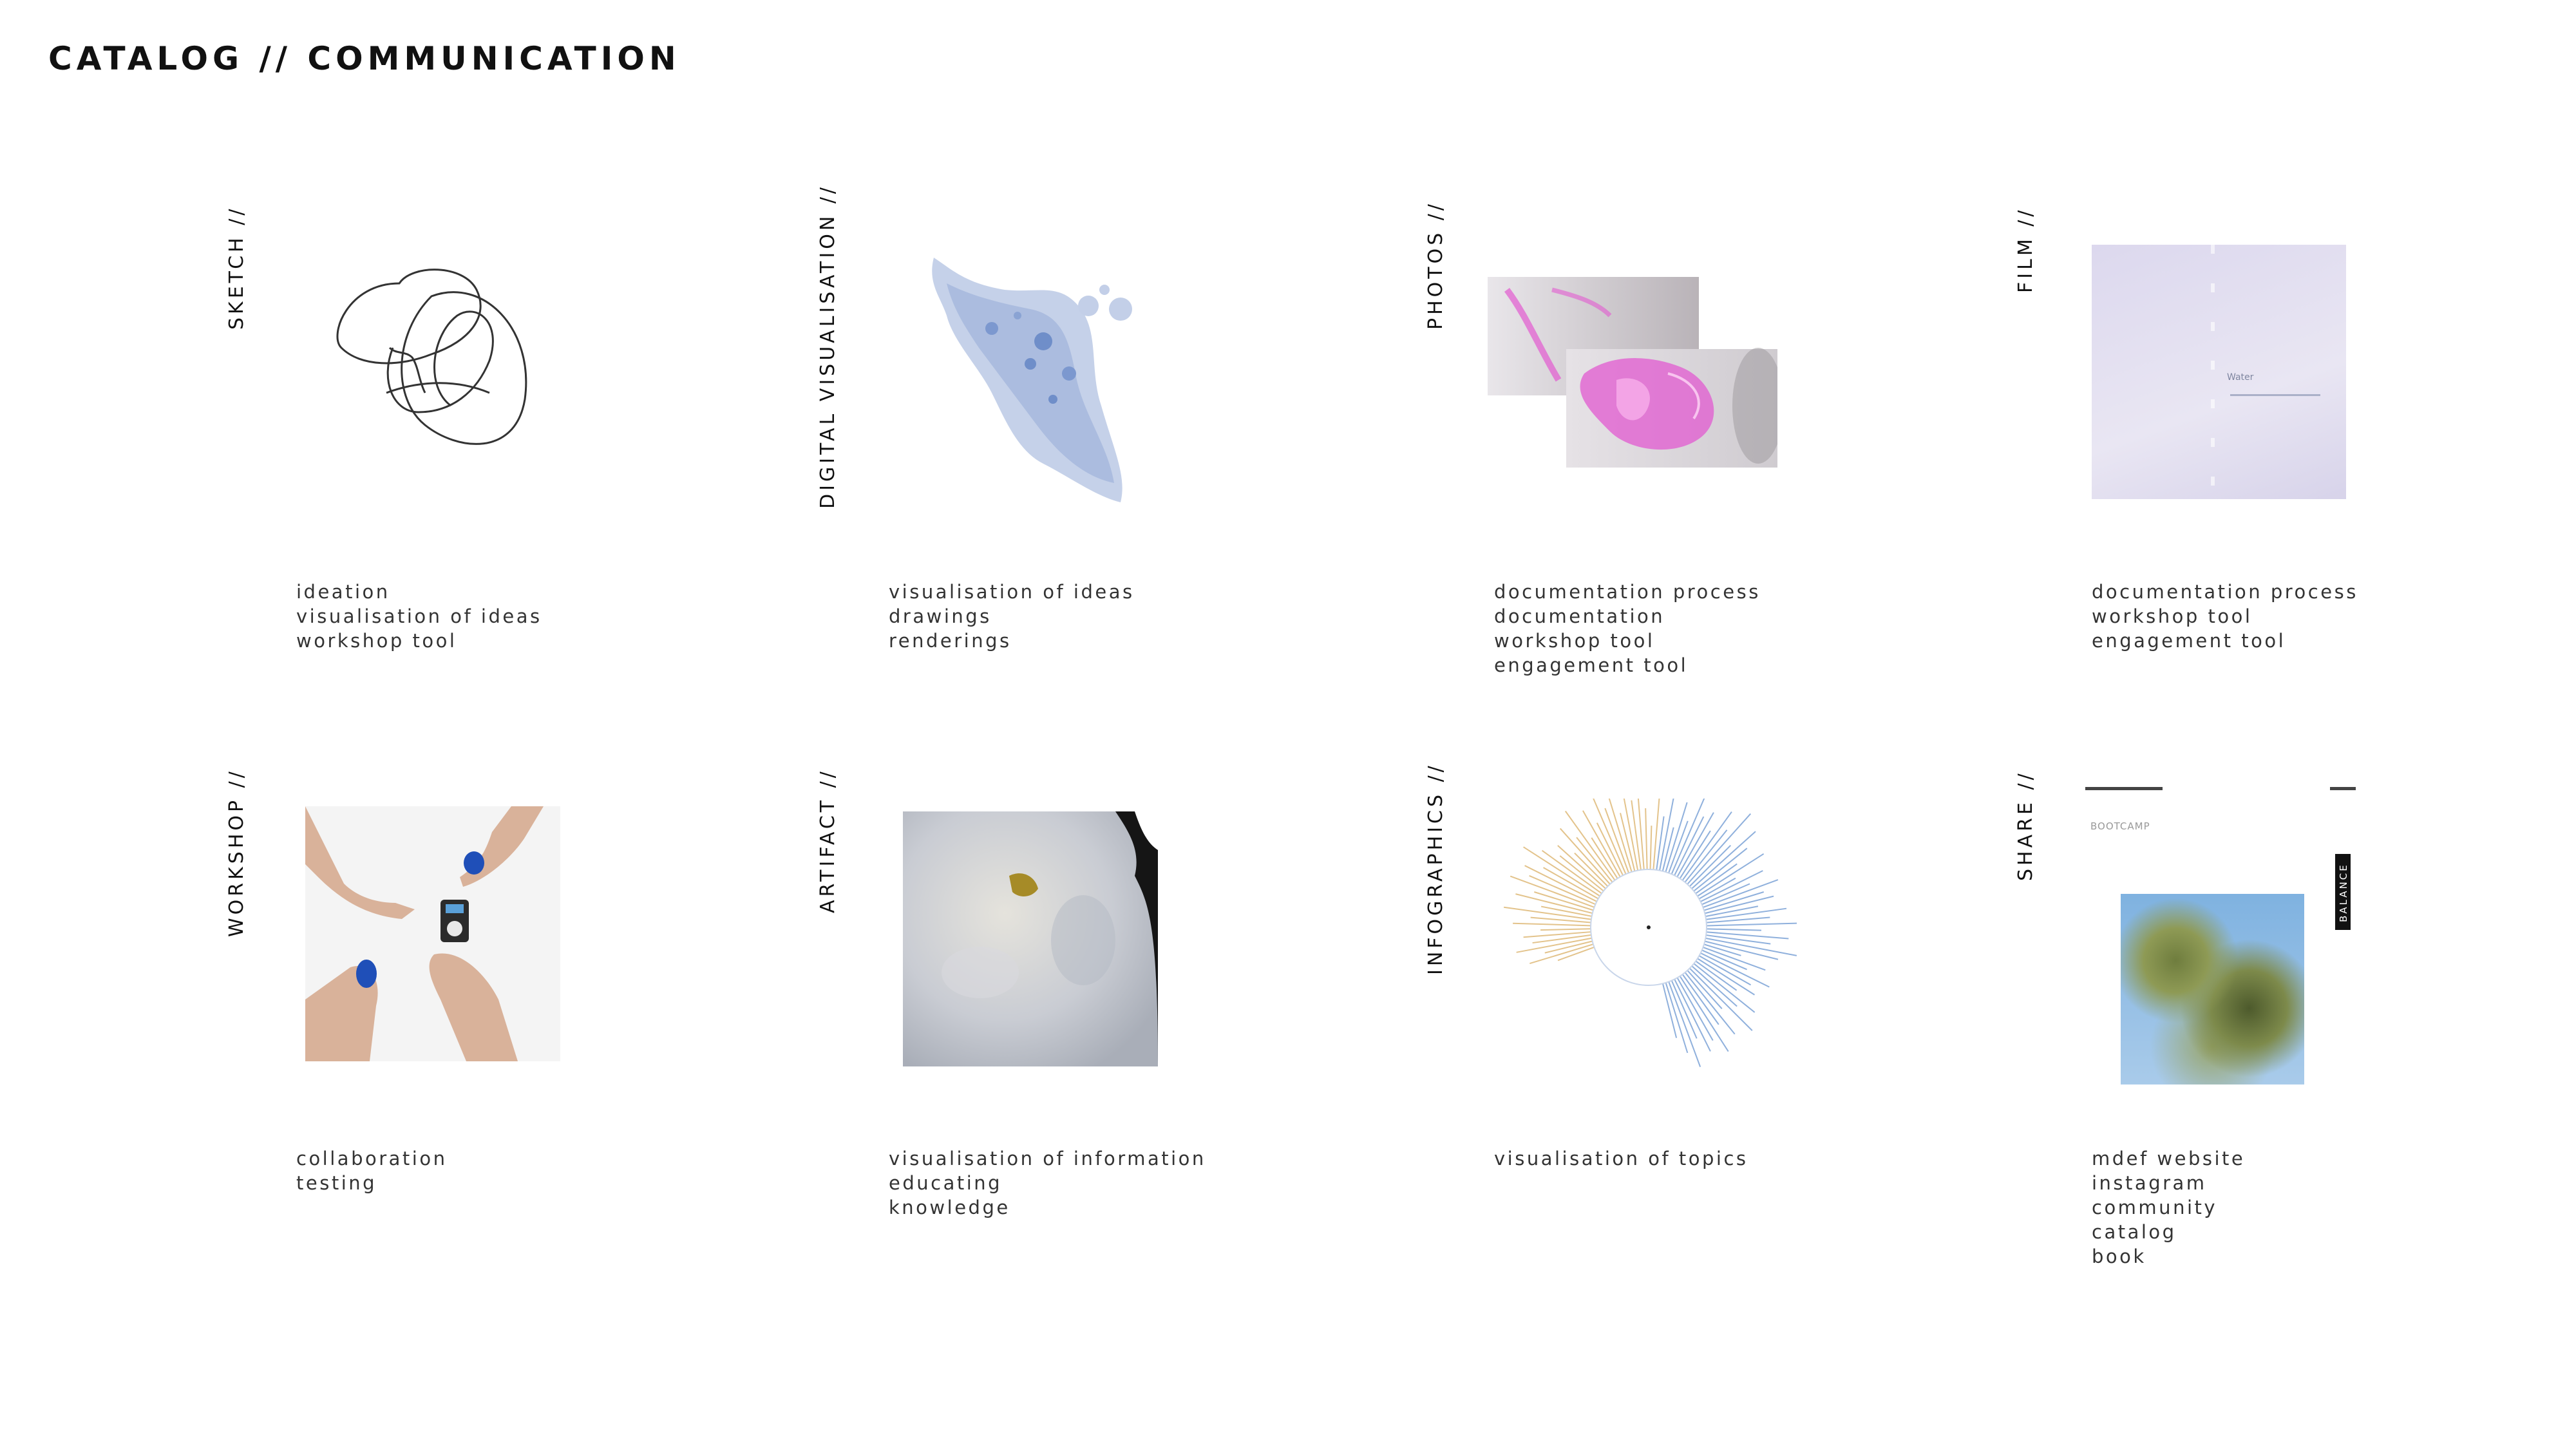  What do you see at coordinates (336, 1183) in the screenshot?
I see `description-item: testing` at bounding box center [336, 1183].